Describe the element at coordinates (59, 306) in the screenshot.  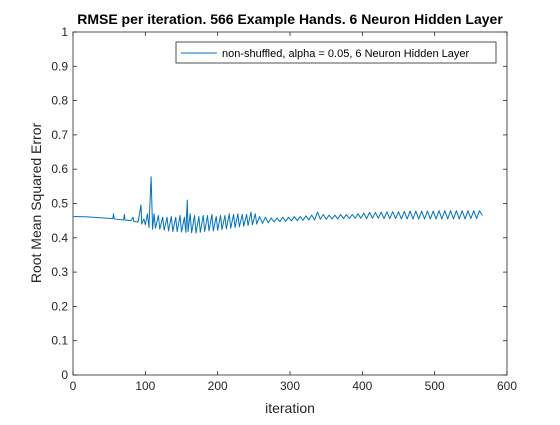
I see `y-tick-label: 0.2` at that location.